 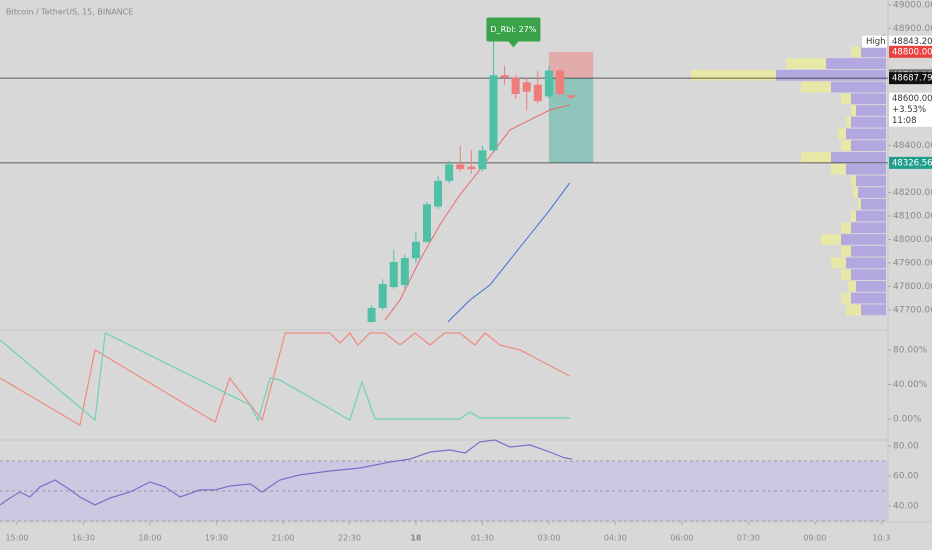 What do you see at coordinates (69, 12) in the screenshot?
I see `chart-title: Bitcoin / TetherUS, 15, BINANCE` at bounding box center [69, 12].